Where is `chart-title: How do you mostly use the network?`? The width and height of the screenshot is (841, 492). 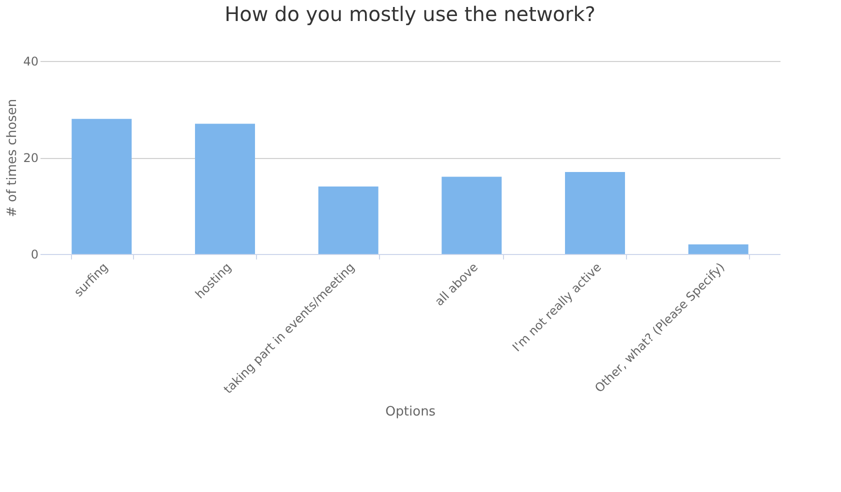 chart-title: How do you mostly use the network? is located at coordinates (410, 14).